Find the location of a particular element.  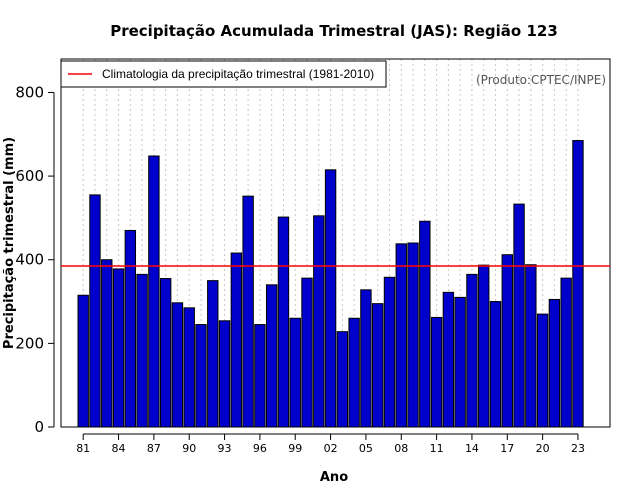

product-credit: (Produto:CPTEC/INPE) is located at coordinates (541, 80).